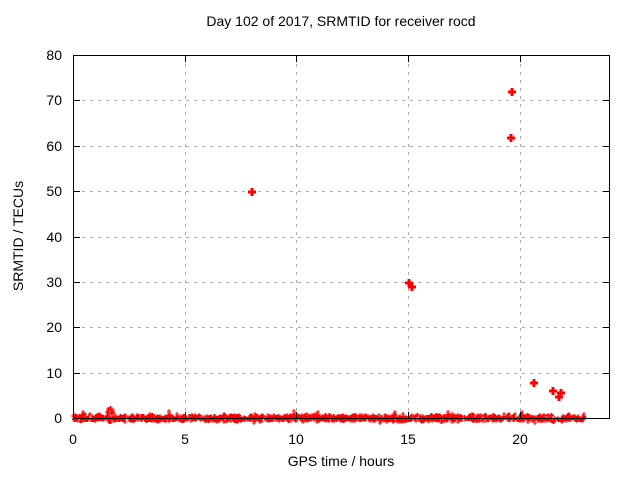 Image resolution: width=640 pixels, height=480 pixels. I want to click on y-tick-label: 40, so click(54, 237).